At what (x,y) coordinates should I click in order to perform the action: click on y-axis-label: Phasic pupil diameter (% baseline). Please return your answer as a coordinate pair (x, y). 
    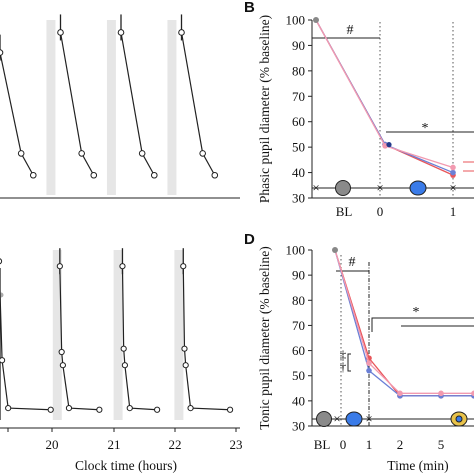
    Looking at the image, I should click on (264, 109).